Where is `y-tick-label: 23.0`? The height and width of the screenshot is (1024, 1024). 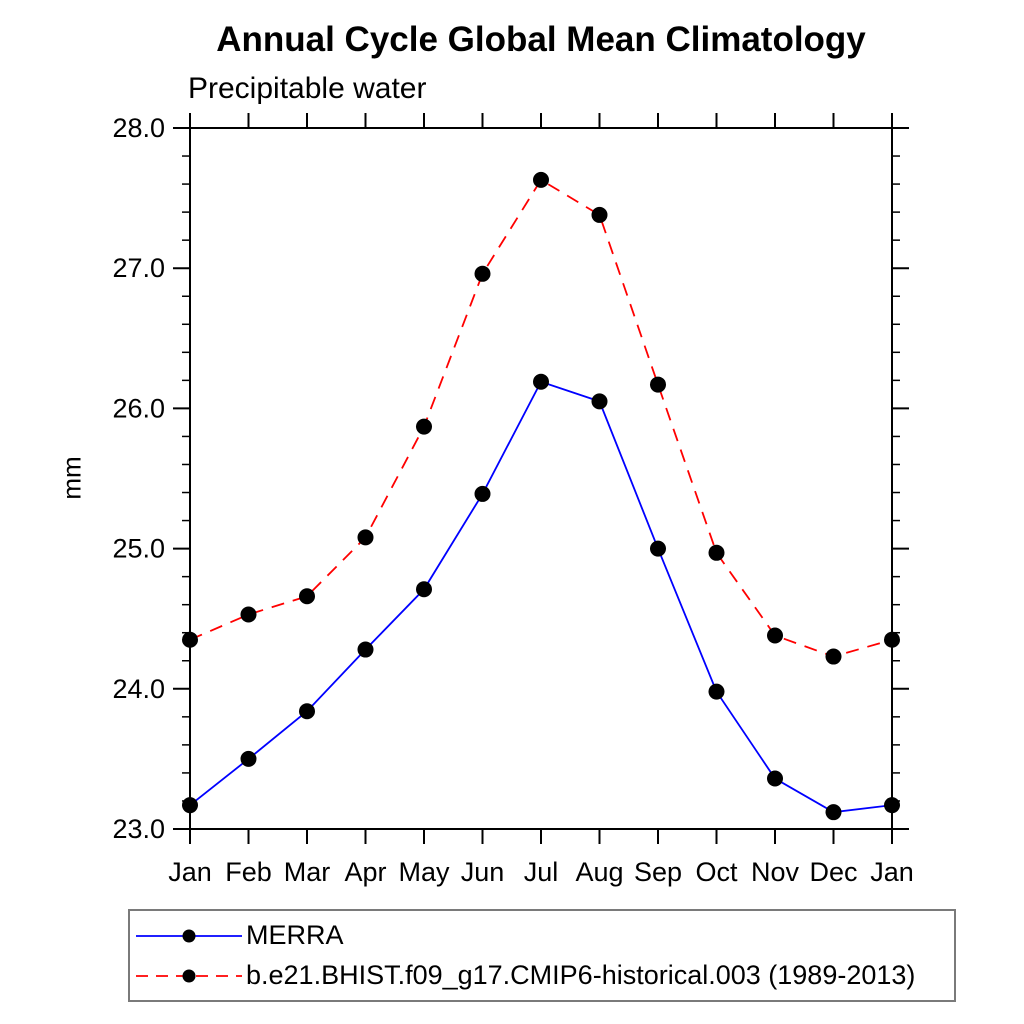 y-tick-label: 23.0 is located at coordinates (138, 829).